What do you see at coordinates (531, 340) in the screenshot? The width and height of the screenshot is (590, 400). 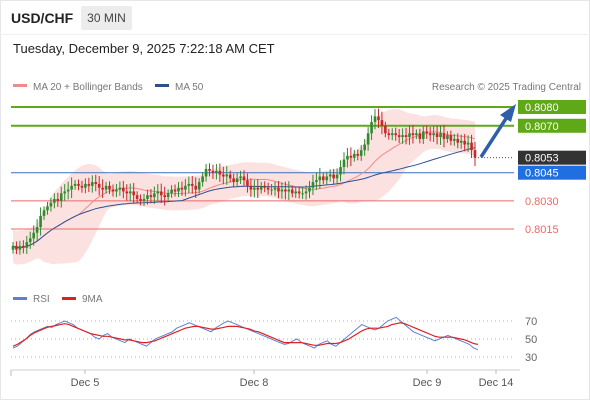 I see `rsi-tick-label: 50` at bounding box center [531, 340].